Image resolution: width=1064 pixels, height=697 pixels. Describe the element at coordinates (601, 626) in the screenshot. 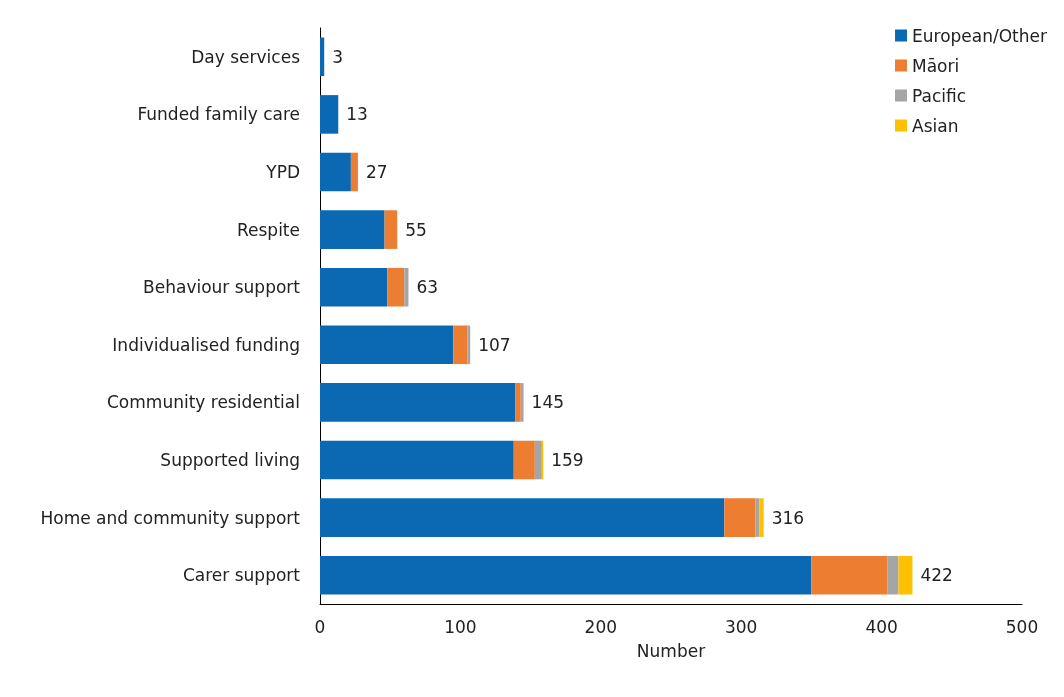

I see `x-tick-label: 200` at that location.